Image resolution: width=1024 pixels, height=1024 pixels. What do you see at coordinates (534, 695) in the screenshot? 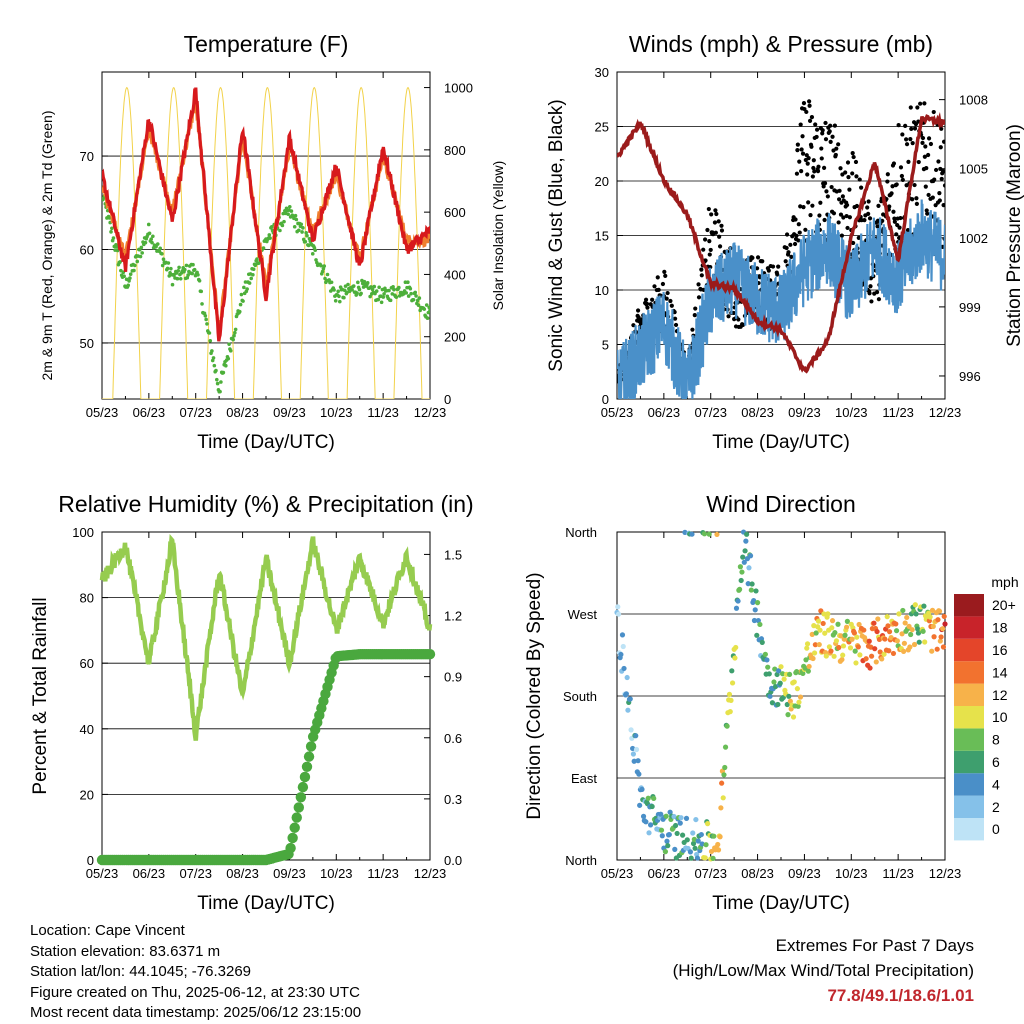
I see `dir-ylabel-left: Direction (Colored By Speed)` at bounding box center [534, 695].